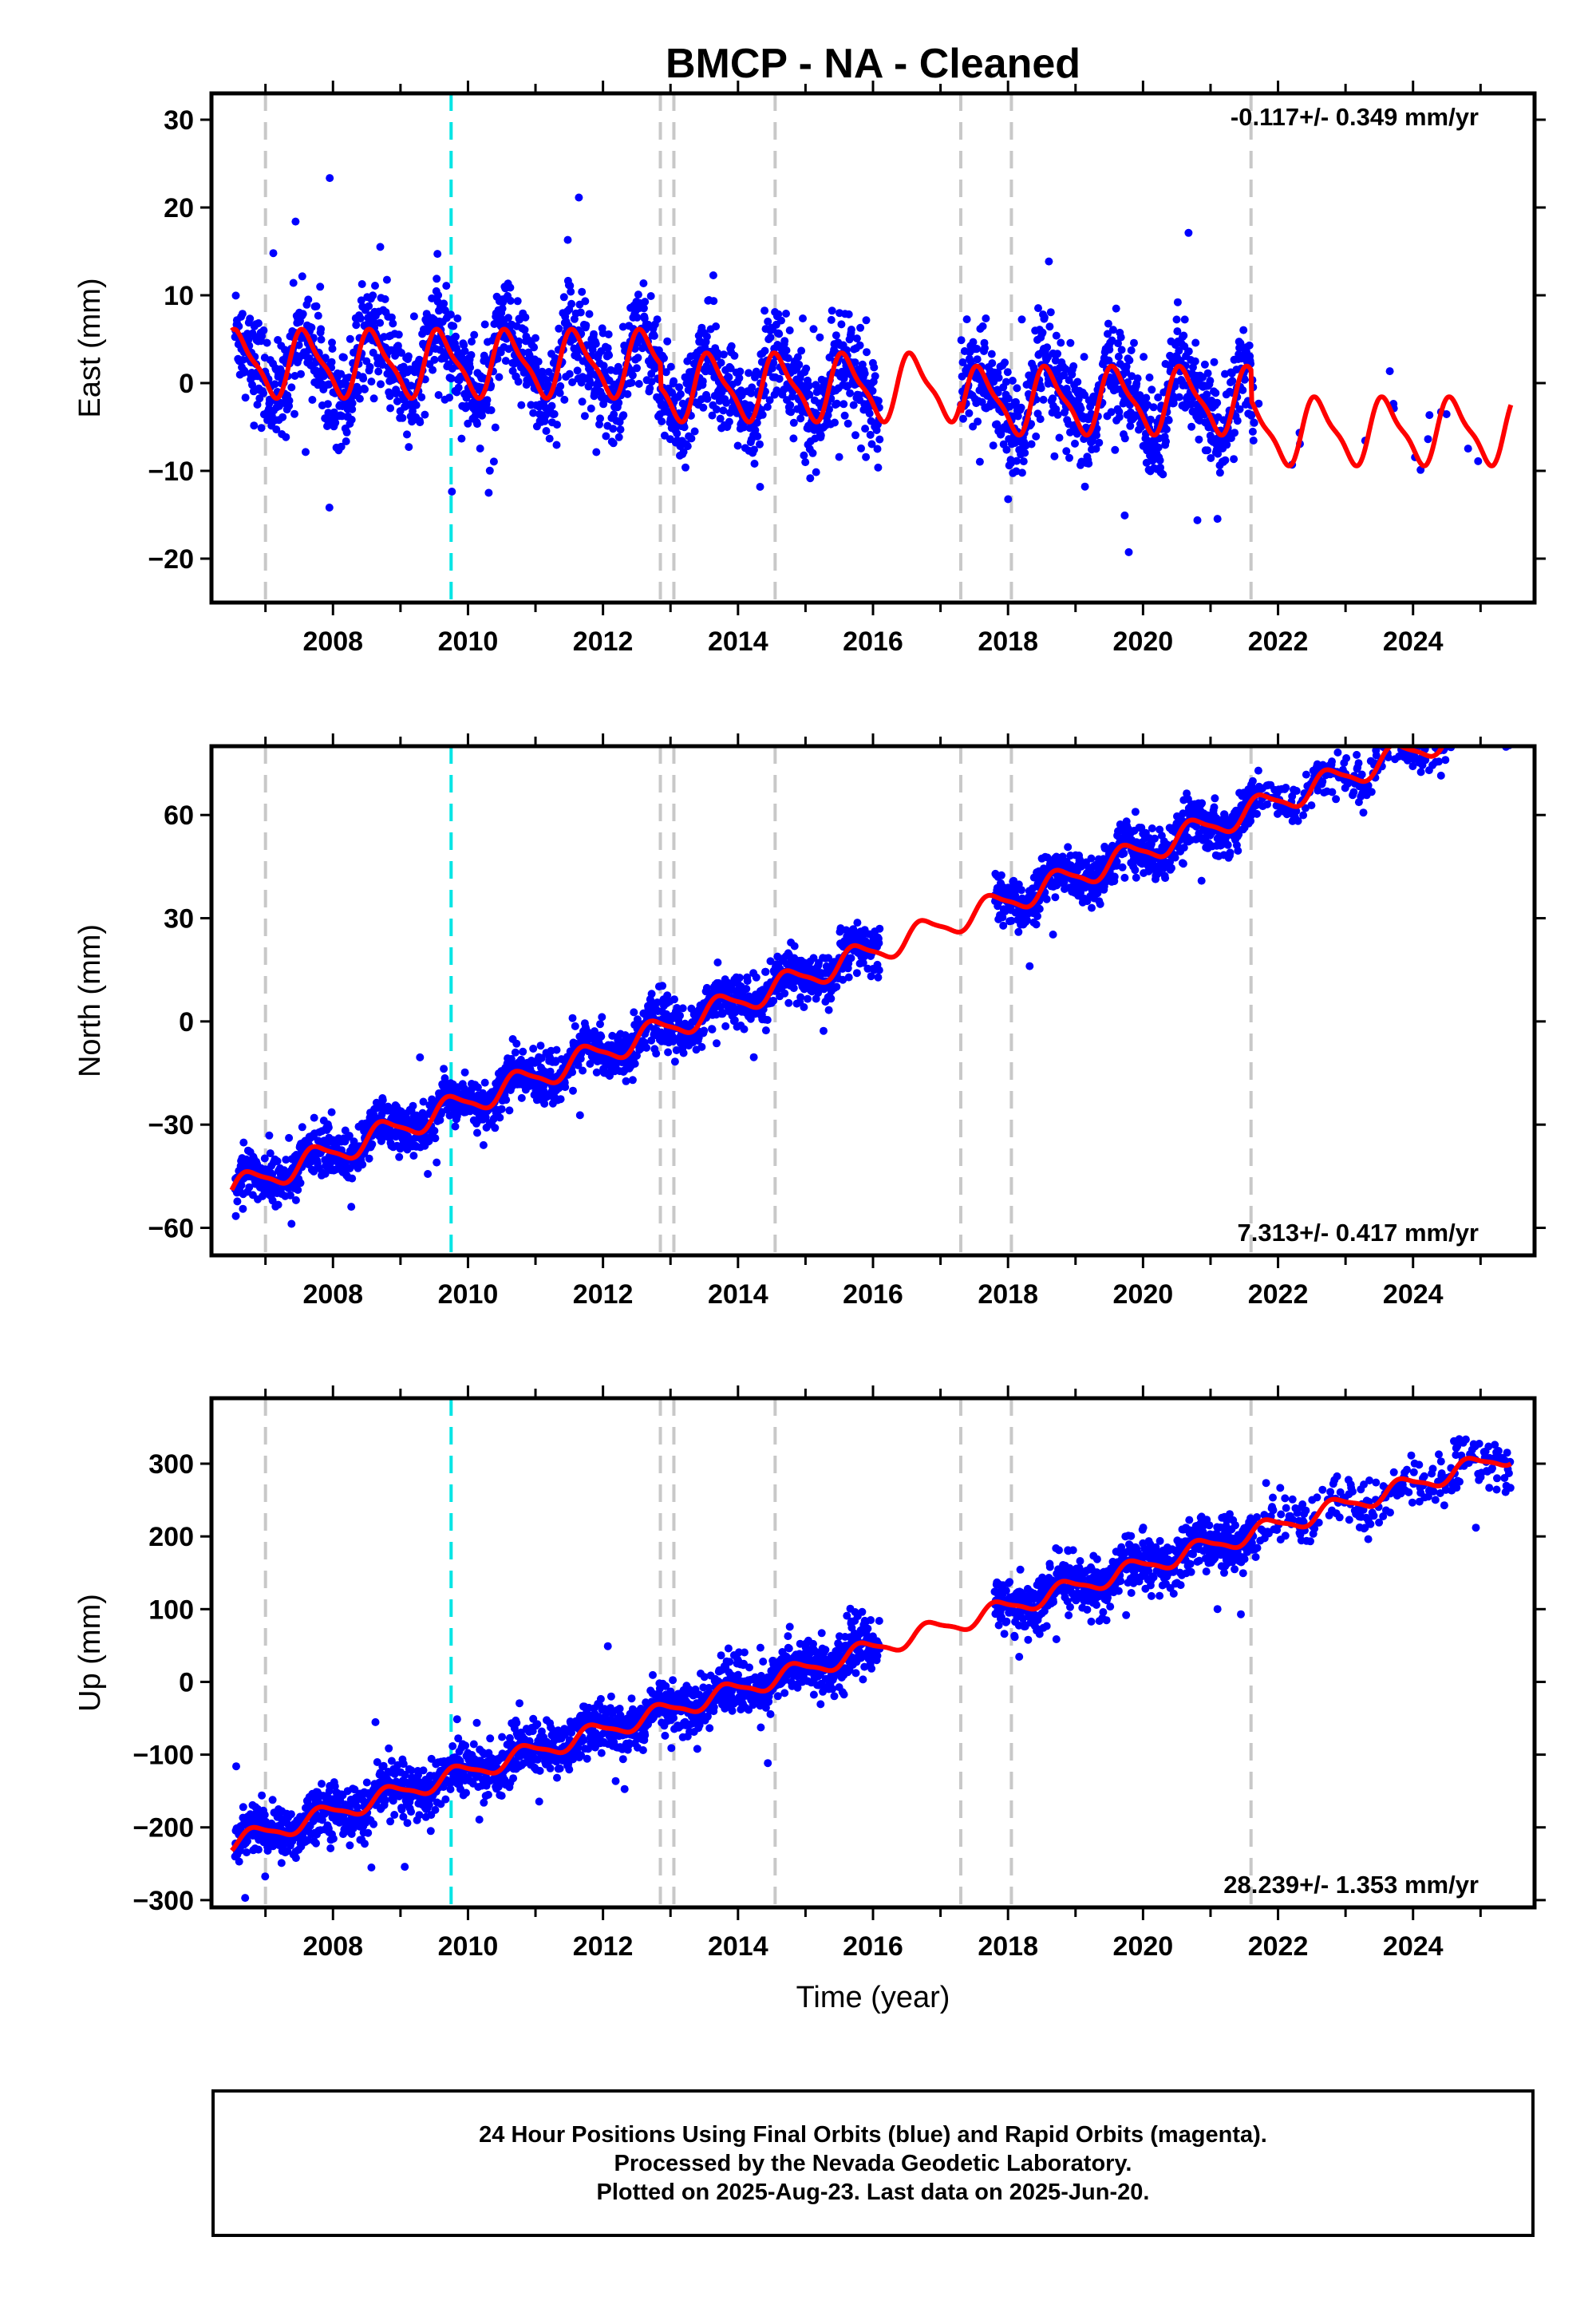 The height and width of the screenshot is (2316, 1596). Describe the element at coordinates (873, 64) in the screenshot. I see `figure-title: BMCP - NA - Cleaned` at that location.